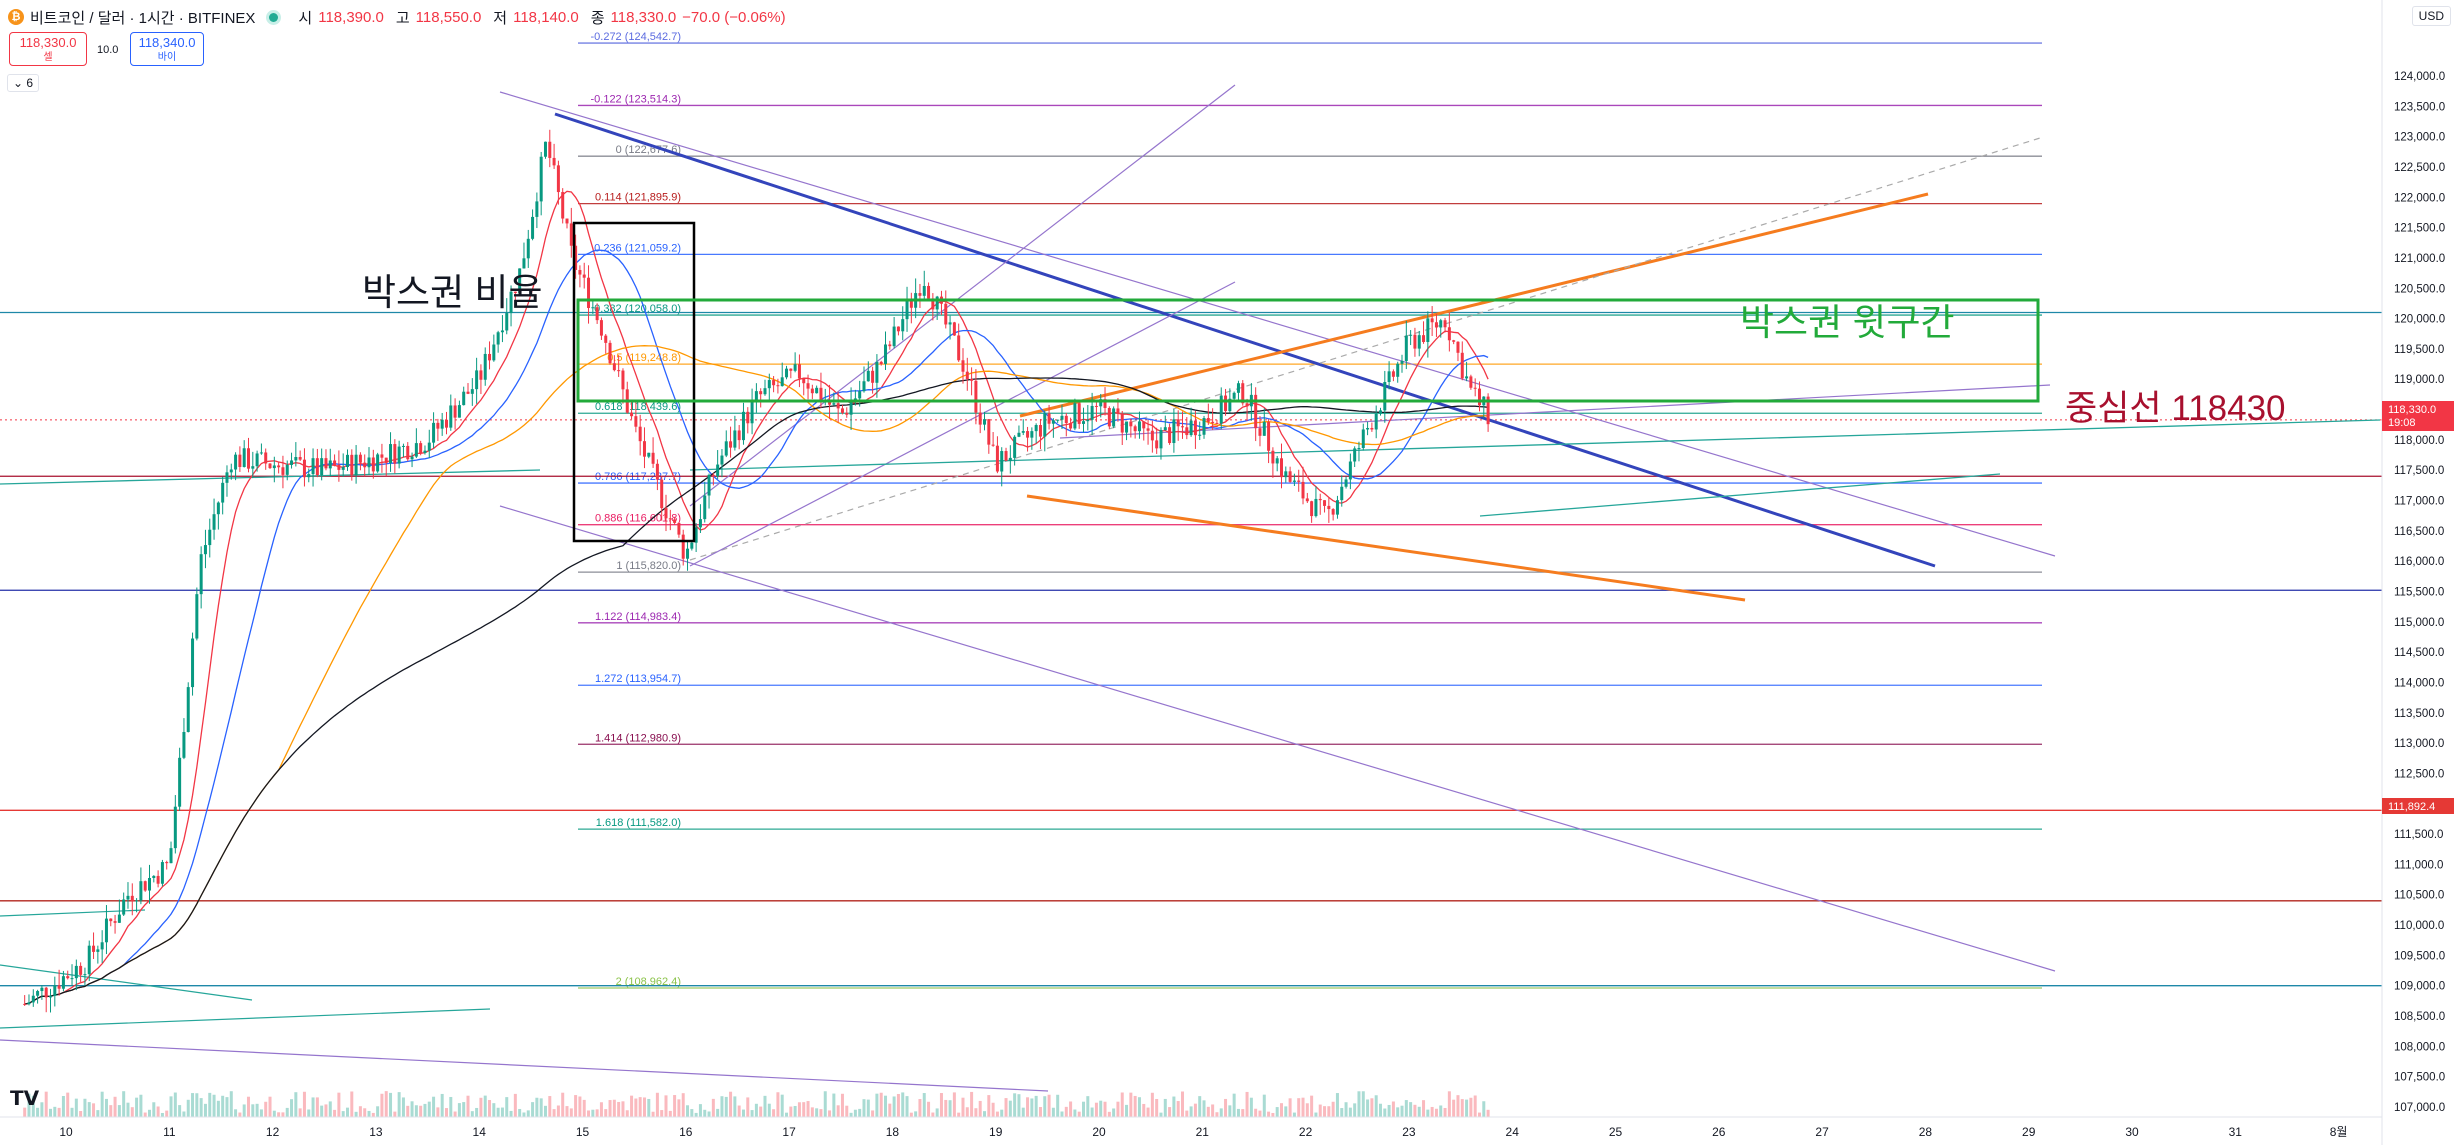 This screenshot has width=2455, height=1145. I want to click on buy-button: 118,340.0 바이, so click(167, 49).